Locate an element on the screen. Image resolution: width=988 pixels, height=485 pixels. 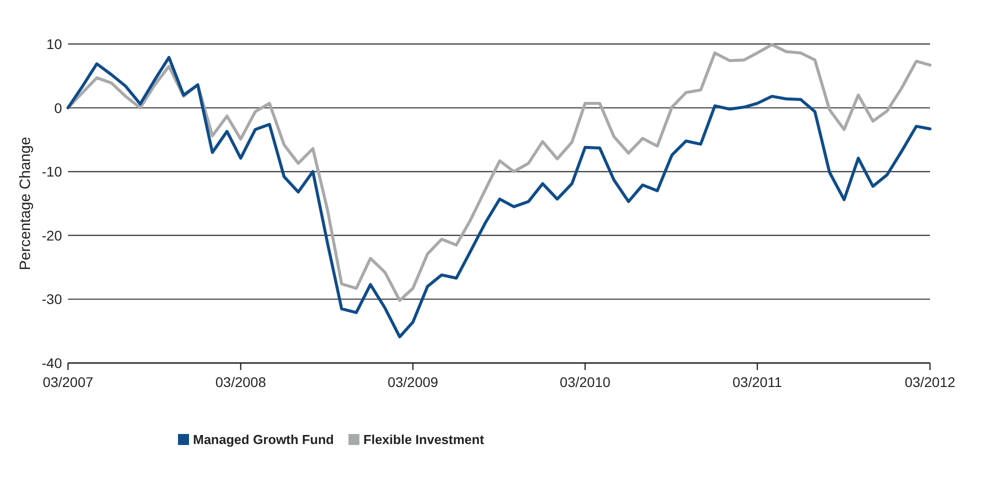
y-tick-label: -10 is located at coordinates (52, 172).